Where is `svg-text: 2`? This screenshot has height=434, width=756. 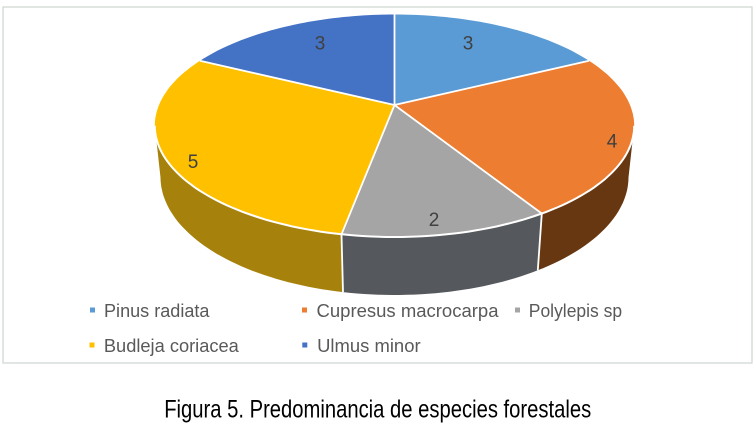 svg-text: 2 is located at coordinates (434, 220).